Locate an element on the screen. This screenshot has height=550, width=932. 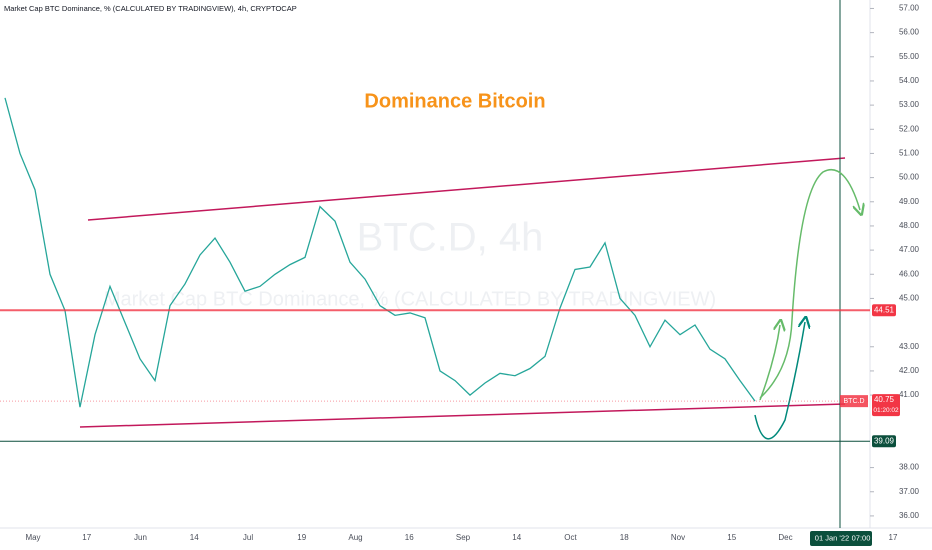
y-tick-label: 52.00 is located at coordinates (909, 128).